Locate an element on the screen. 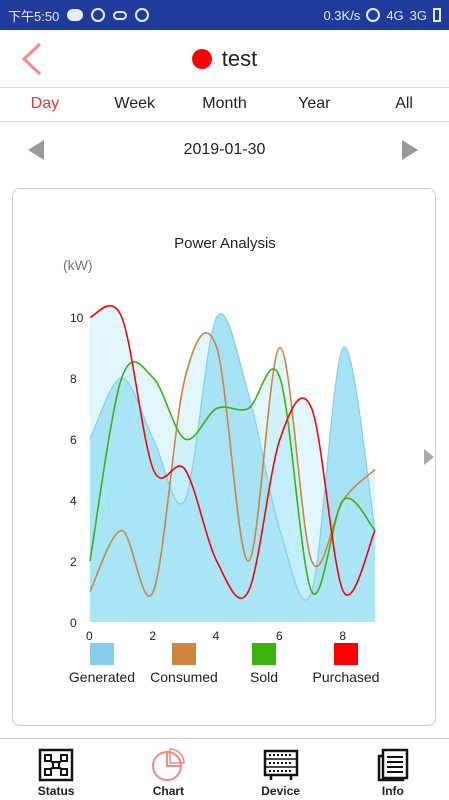  chart-legend: Generated Consumed Sold Purchased is located at coordinates (225, 668).